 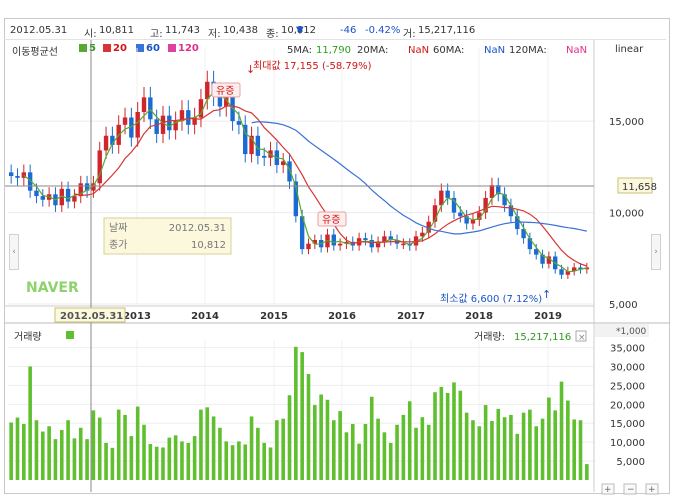 What do you see at coordinates (250, 69) in the screenshot?
I see `max-arrow-icon: ↓` at bounding box center [250, 69].